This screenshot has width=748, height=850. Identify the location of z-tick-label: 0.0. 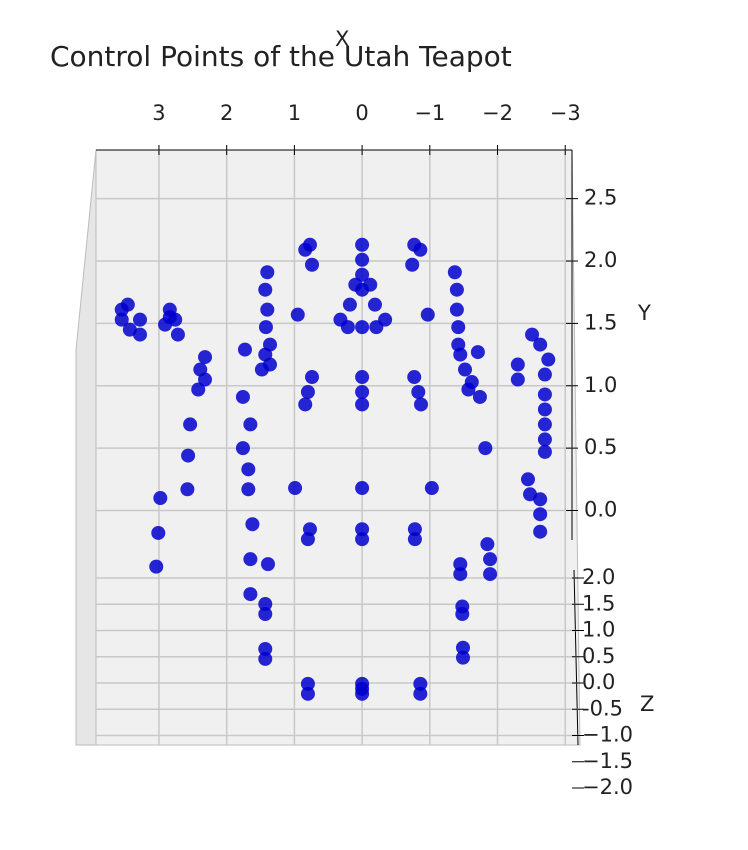
(598, 682).